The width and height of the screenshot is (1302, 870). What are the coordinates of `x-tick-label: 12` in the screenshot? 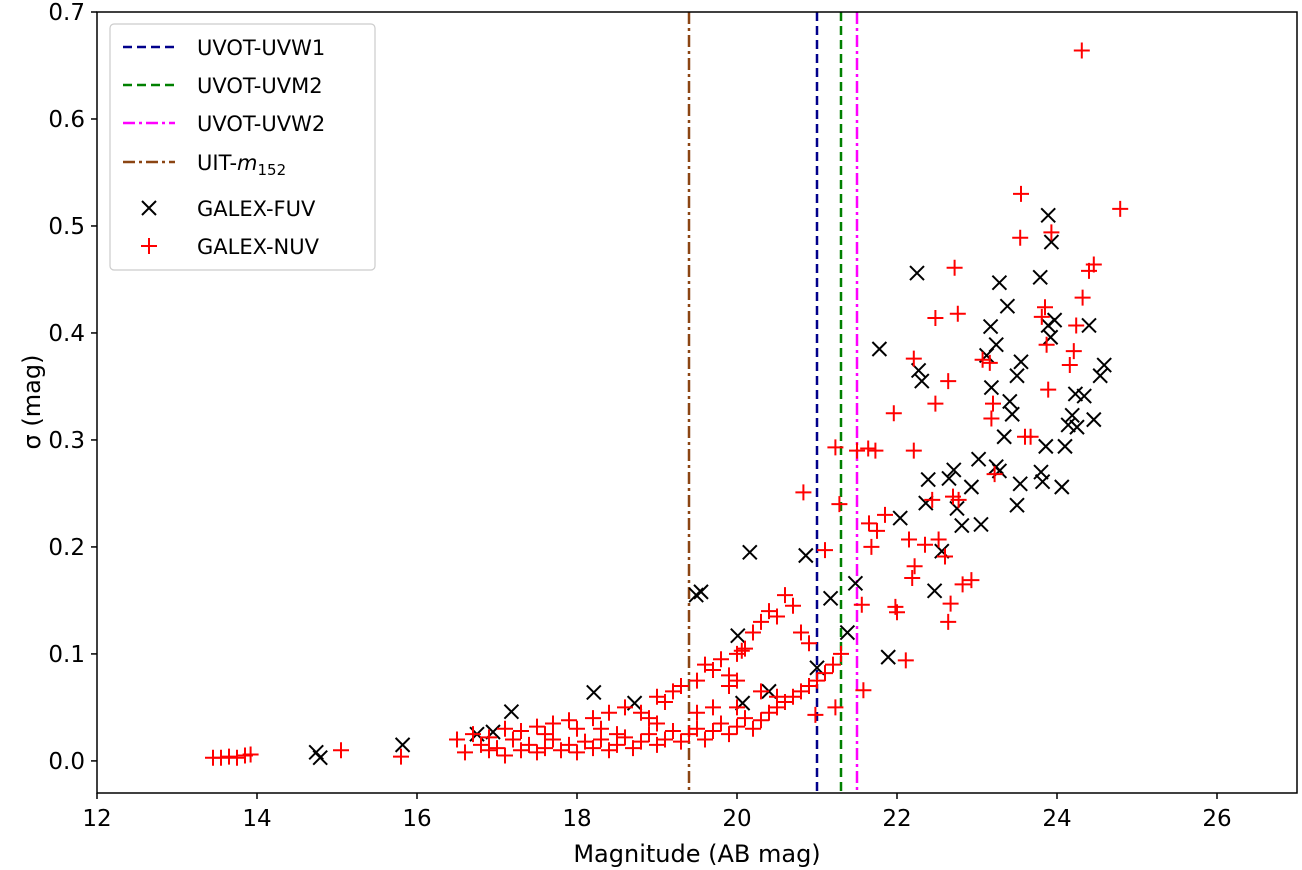 It's located at (96, 819).